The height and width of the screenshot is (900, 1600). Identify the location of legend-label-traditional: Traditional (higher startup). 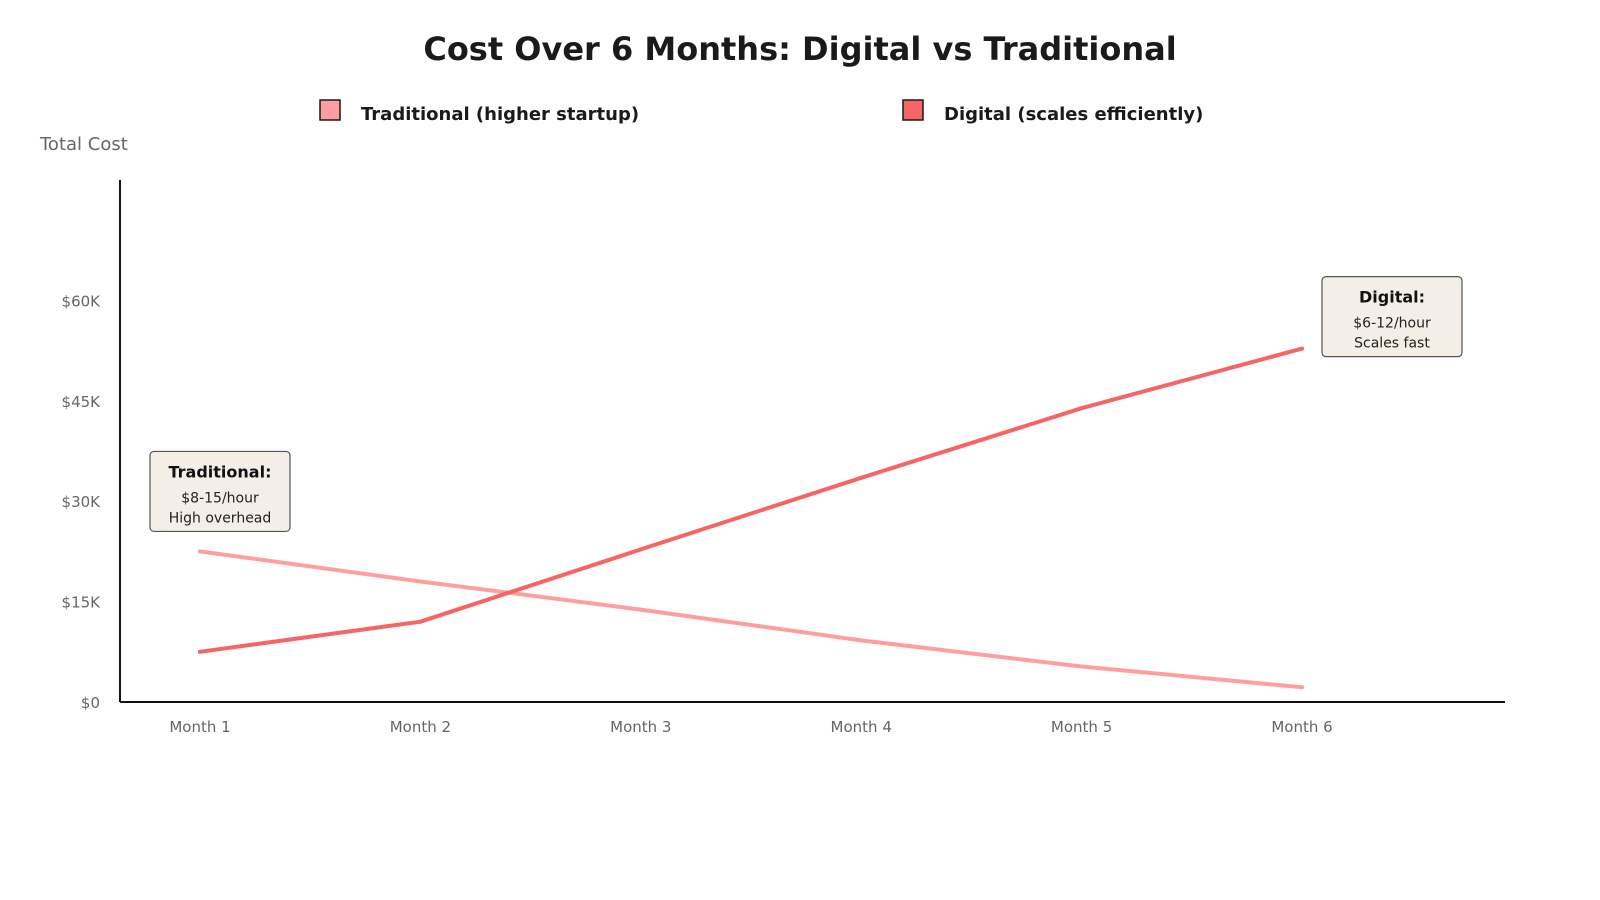
(500, 114).